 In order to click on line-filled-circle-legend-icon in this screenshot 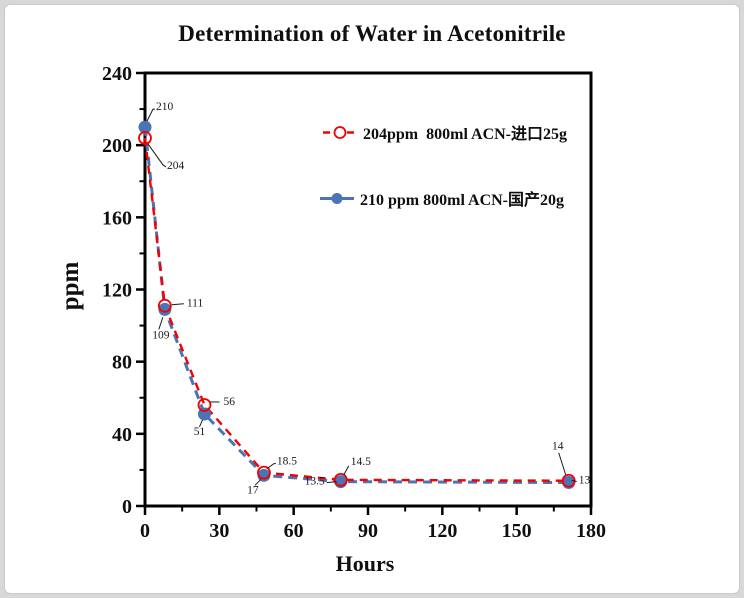, I will do `click(337, 198)`.